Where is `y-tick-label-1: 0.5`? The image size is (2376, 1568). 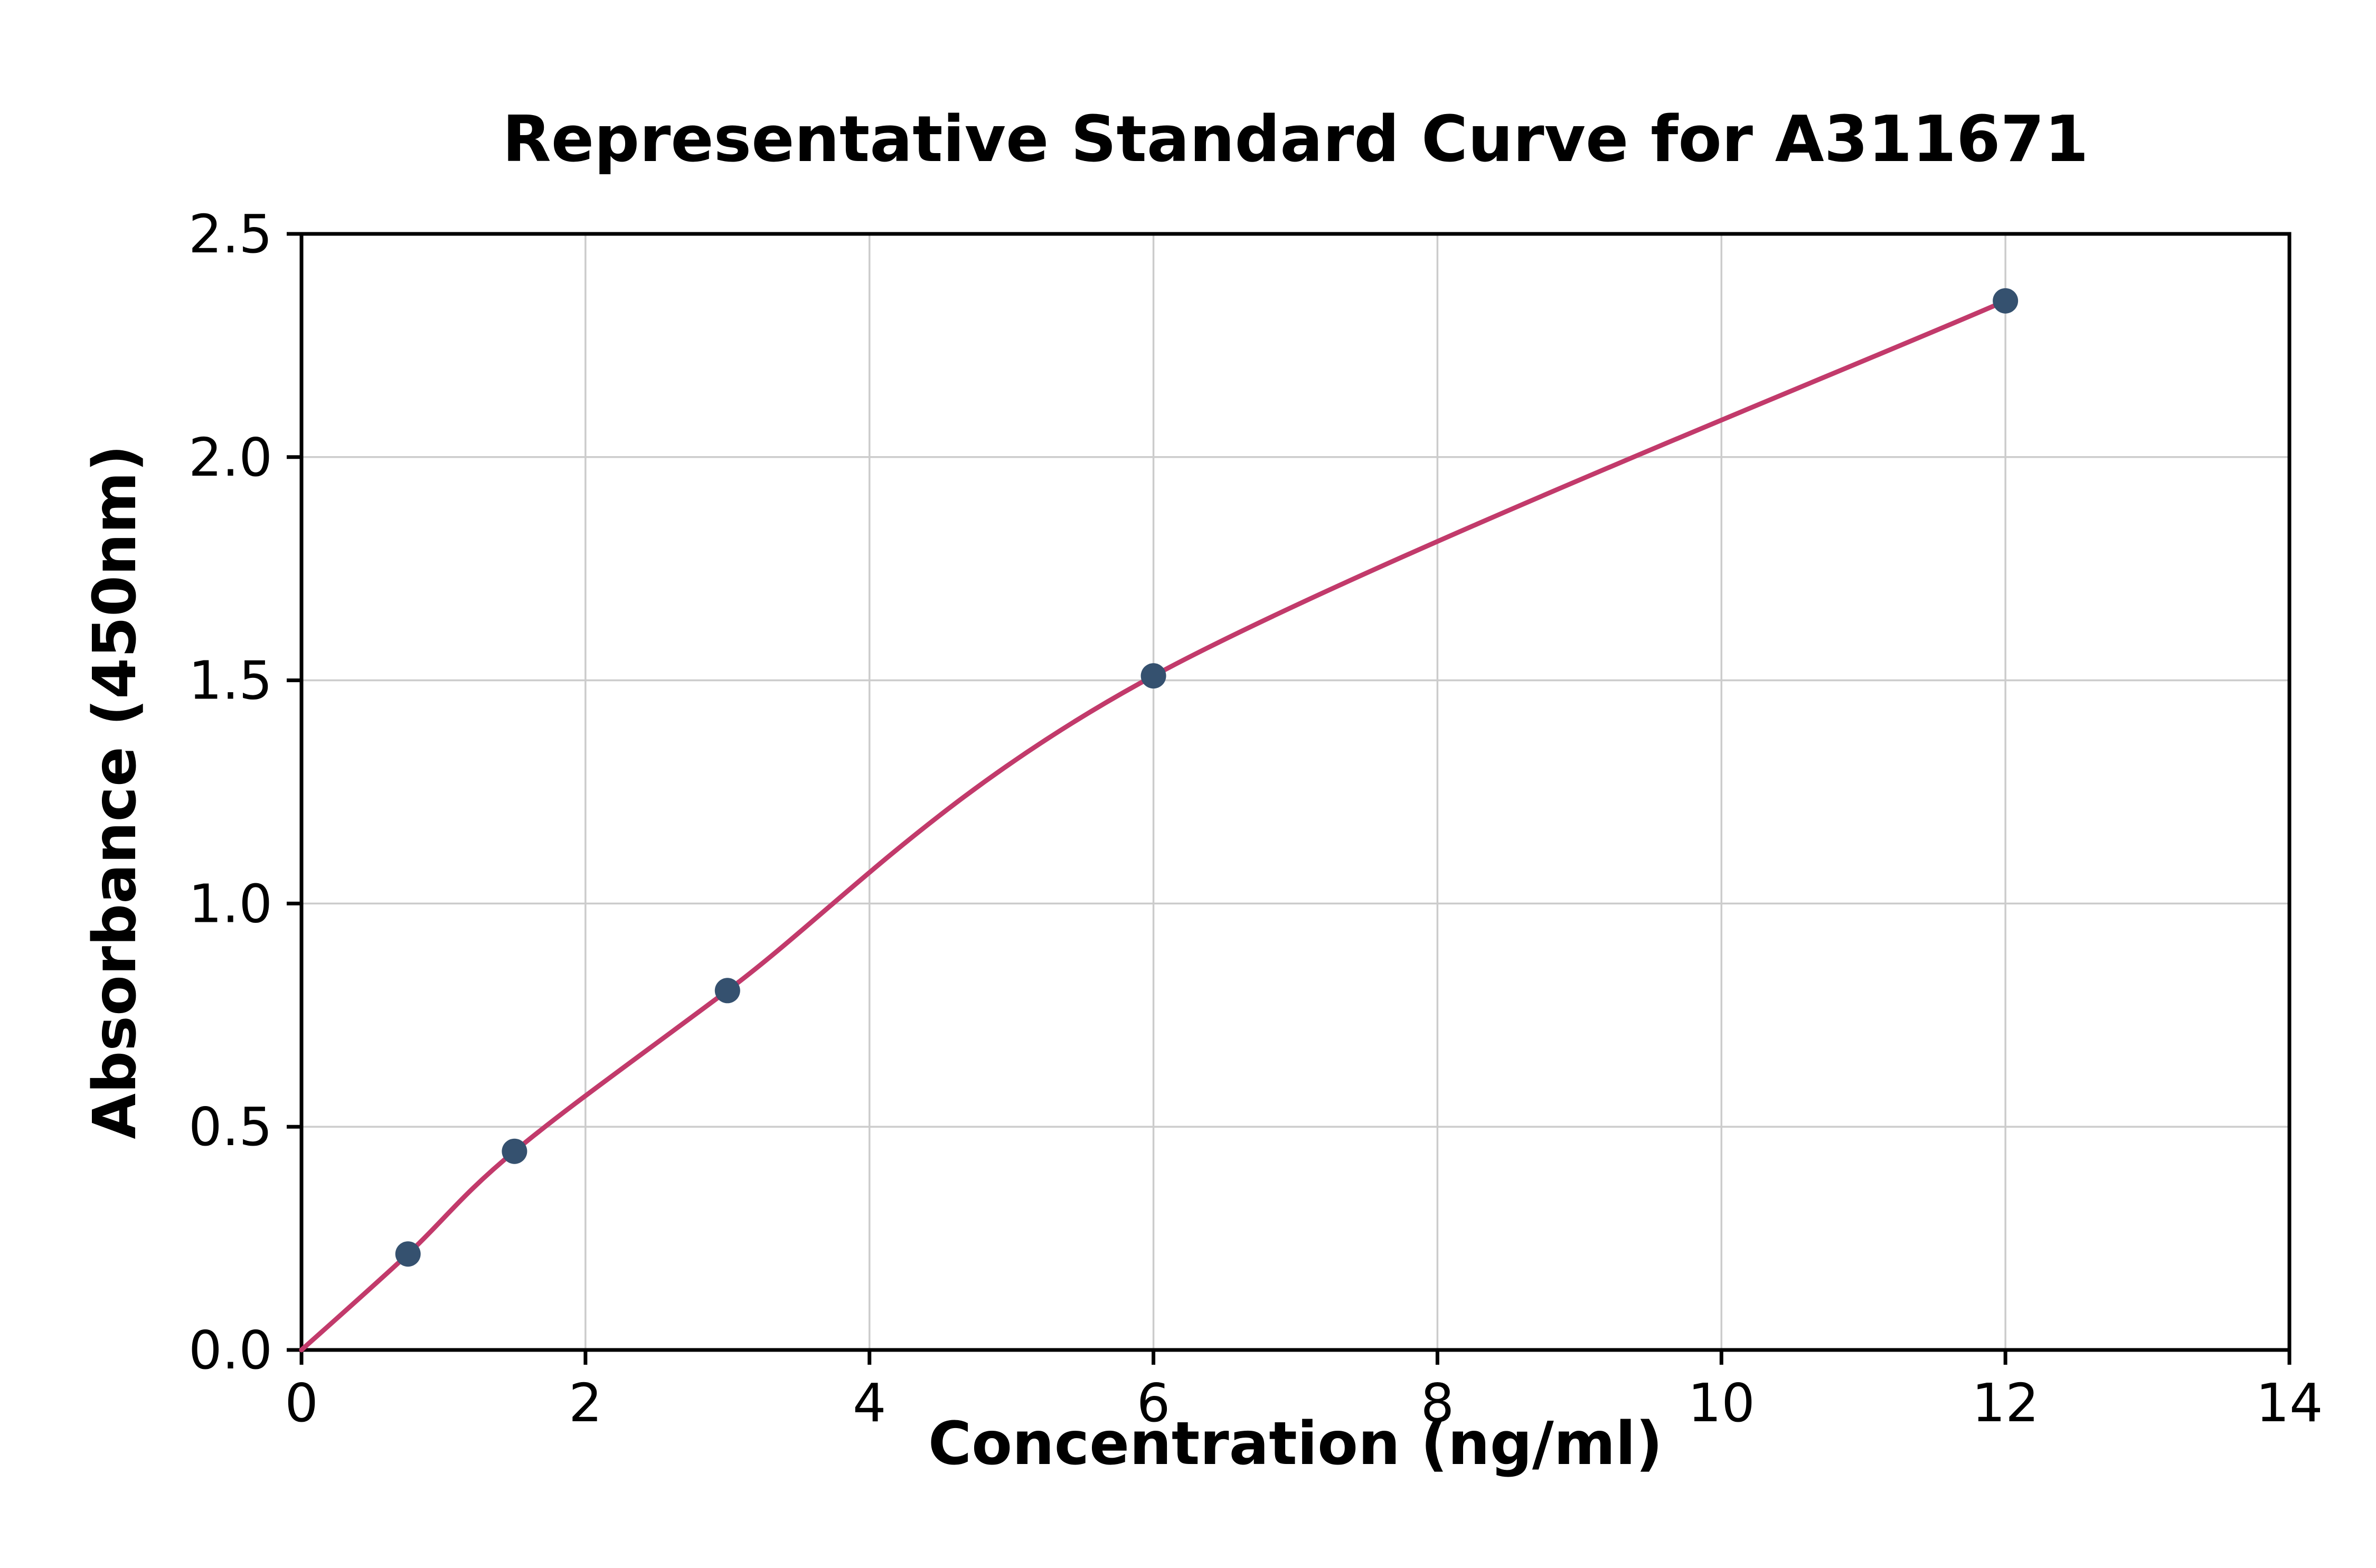 y-tick-label-1: 0.5 is located at coordinates (230, 1127).